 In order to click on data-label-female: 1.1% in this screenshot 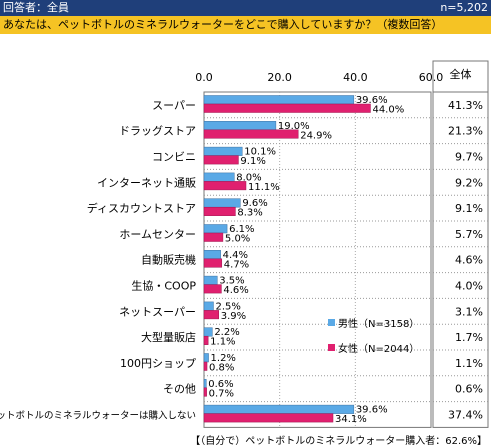, I will do `click(222, 342)`.